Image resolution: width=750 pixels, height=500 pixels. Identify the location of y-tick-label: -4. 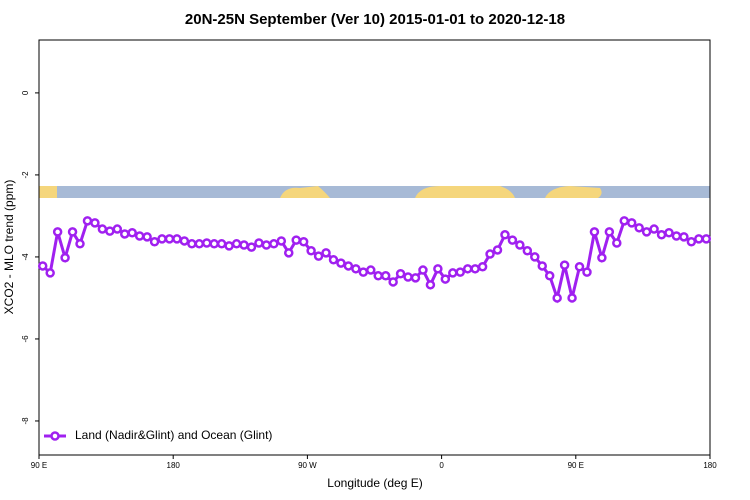
(25, 257).